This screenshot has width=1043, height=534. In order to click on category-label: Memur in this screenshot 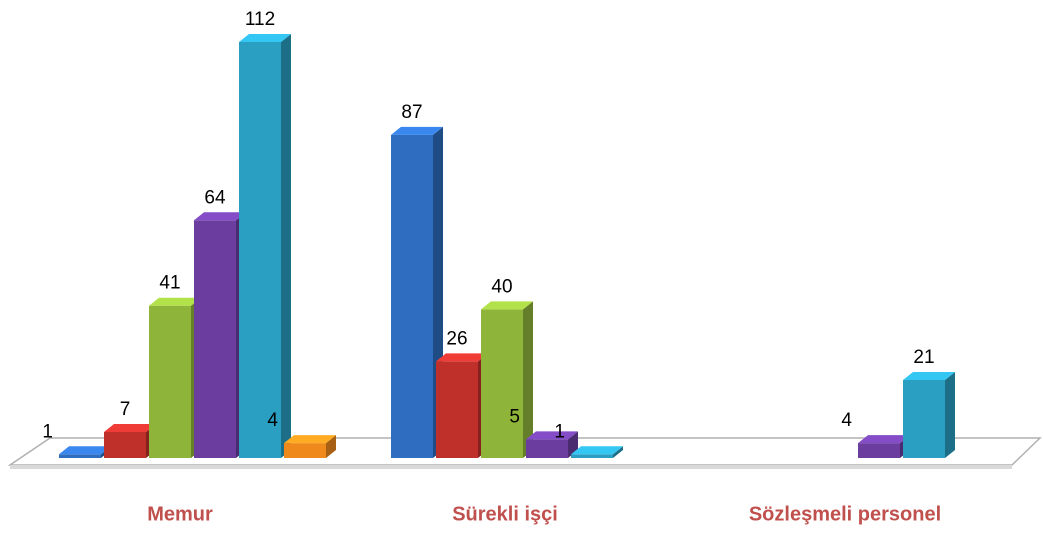, I will do `click(180, 514)`.